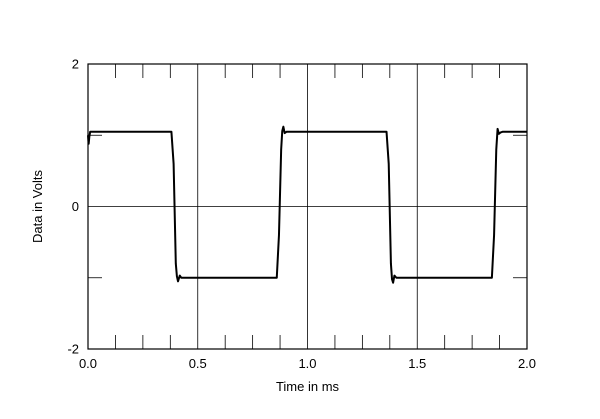  I want to click on x-tick-label: 2.0, so click(527, 363).